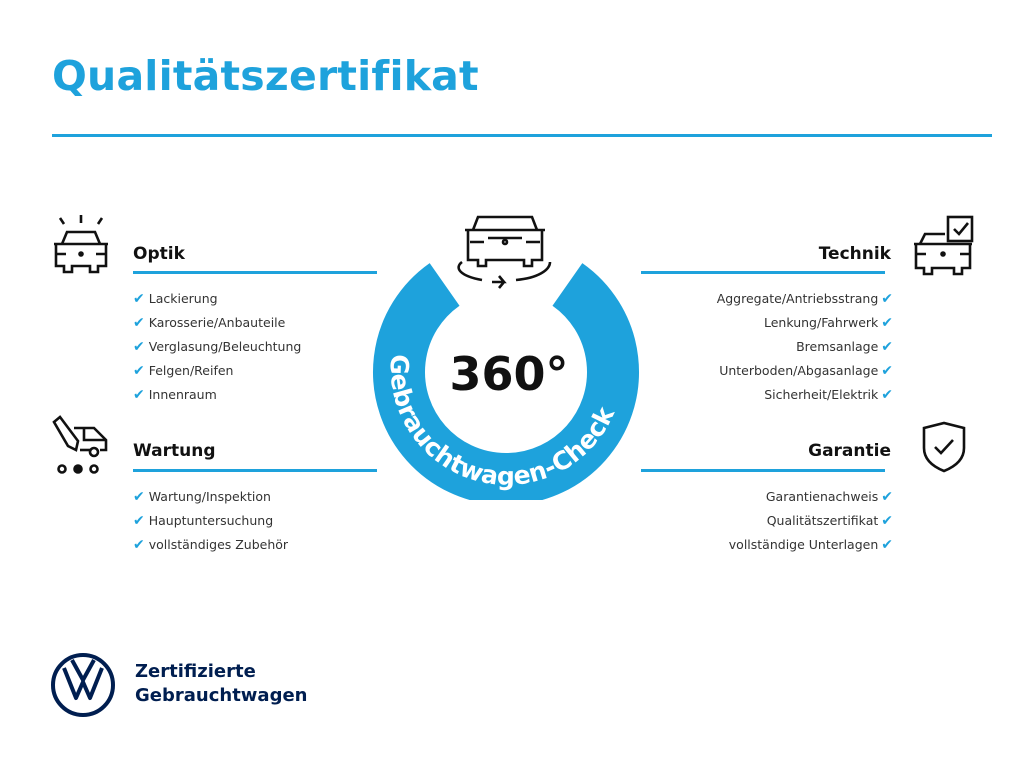 Image resolution: width=1024 pixels, height=768 pixels. Describe the element at coordinates (159, 254) in the screenshot. I see `optik-heading: Optik` at that location.